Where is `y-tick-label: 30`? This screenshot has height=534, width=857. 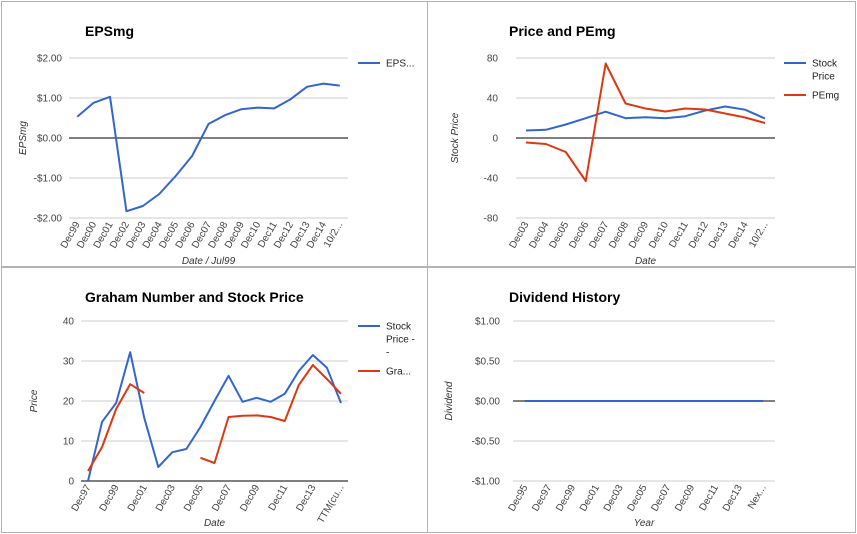
y-tick-label: 30 is located at coordinates (69, 362).